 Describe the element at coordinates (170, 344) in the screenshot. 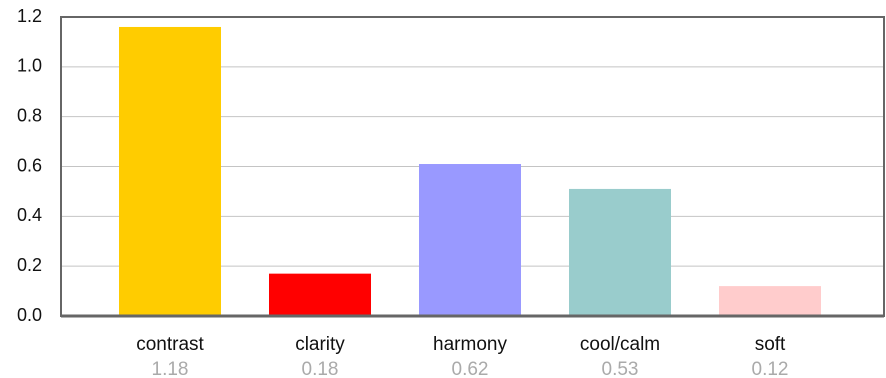

I see `x-category-label: contrast` at that location.